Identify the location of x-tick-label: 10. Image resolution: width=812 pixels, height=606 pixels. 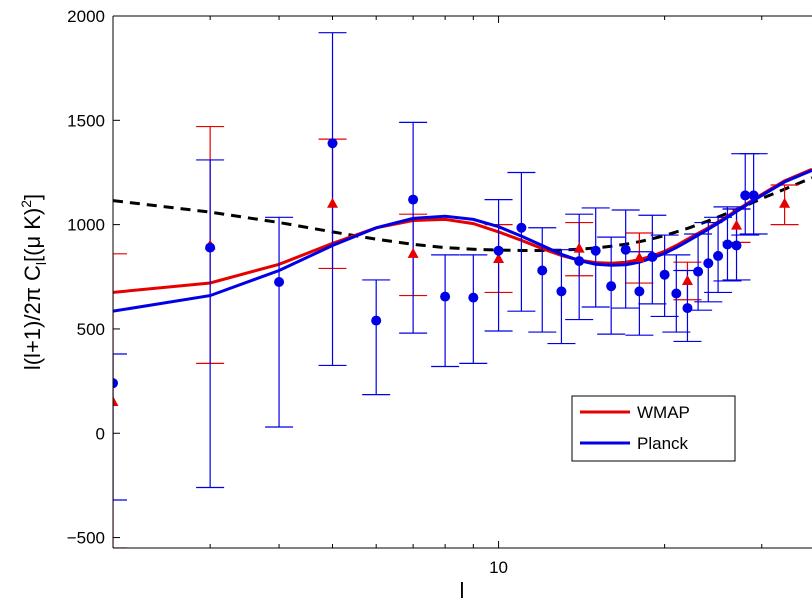
(498, 567).